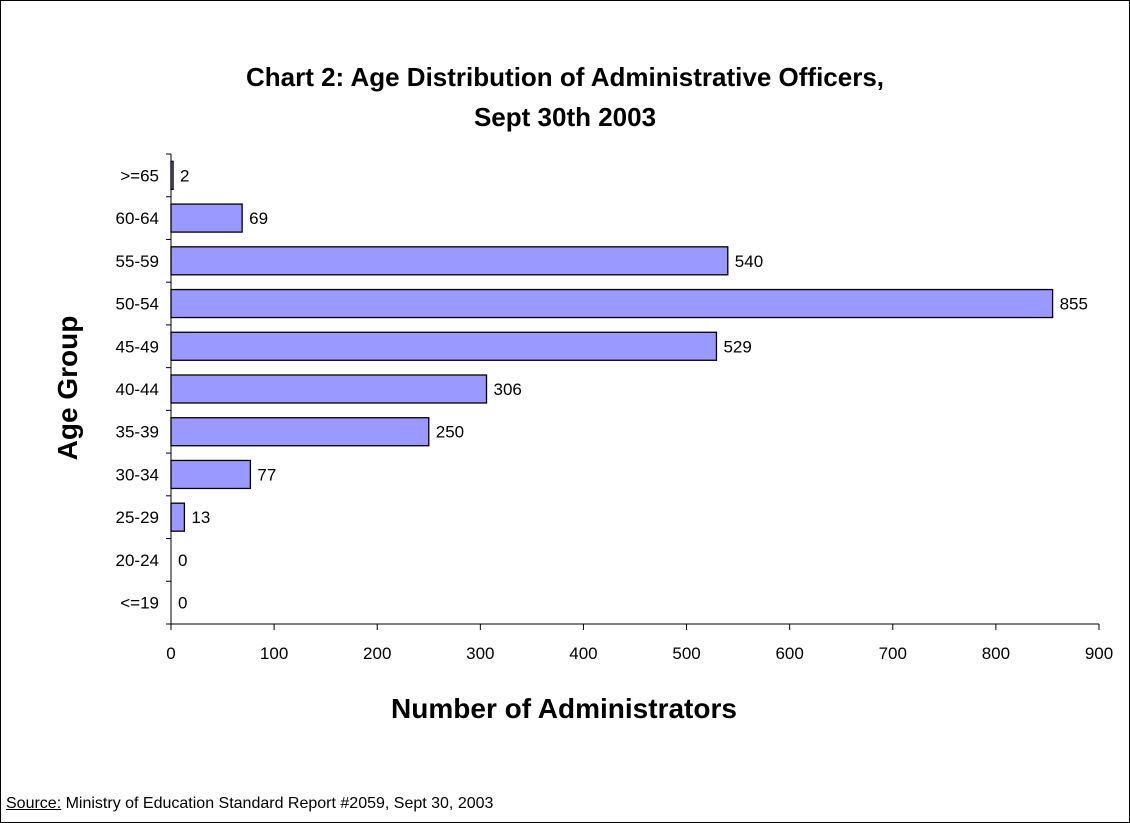  Describe the element at coordinates (137, 432) in the screenshot. I see `category-label-35-39: 35-39` at that location.